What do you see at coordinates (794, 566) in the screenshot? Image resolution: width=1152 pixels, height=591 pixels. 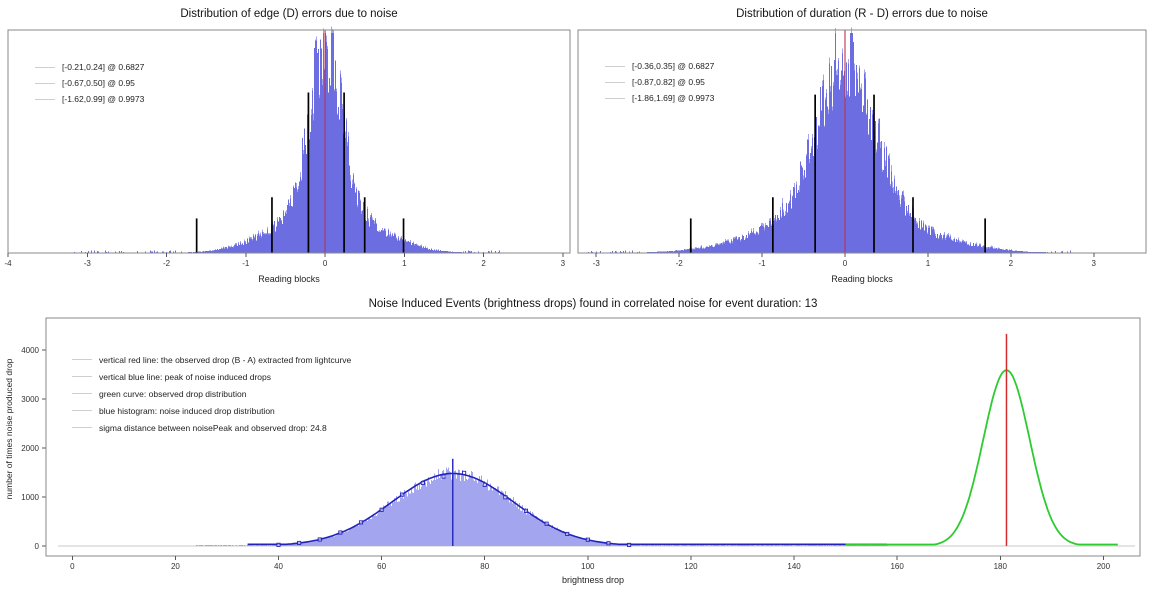 I see `svg-text: 140` at bounding box center [794, 566].